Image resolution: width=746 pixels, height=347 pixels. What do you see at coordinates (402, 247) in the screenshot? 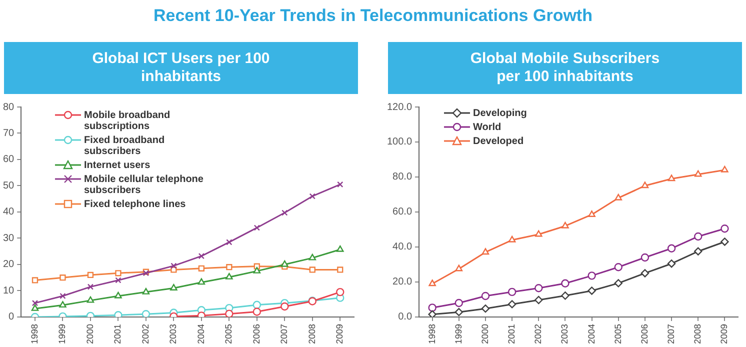
I see `y-tick-label: 40.0` at bounding box center [402, 247].